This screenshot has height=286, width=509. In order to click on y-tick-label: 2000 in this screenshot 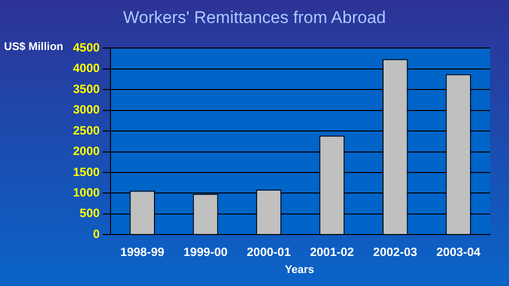, I will do `click(86, 151)`.